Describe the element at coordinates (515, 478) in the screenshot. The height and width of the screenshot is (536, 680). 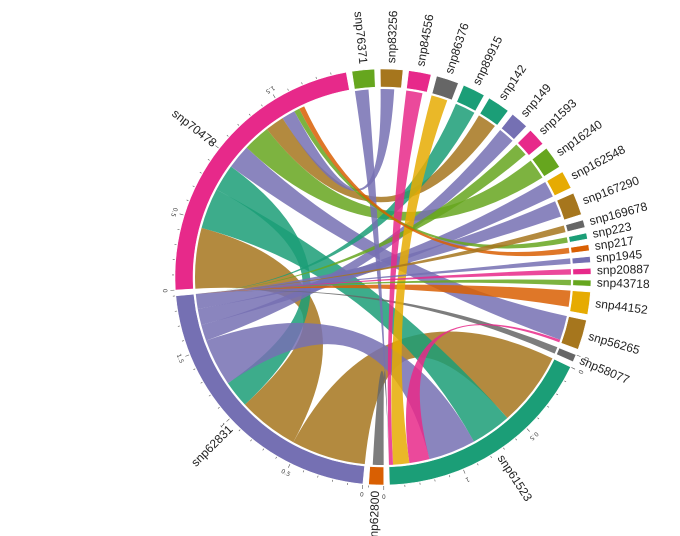
I see `group-label-snp61523: snp61523` at that location.